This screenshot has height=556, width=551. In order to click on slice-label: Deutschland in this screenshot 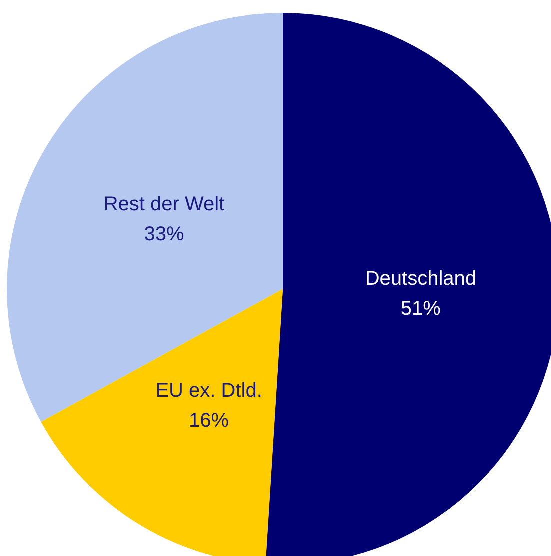, I will do `click(421, 279)`.